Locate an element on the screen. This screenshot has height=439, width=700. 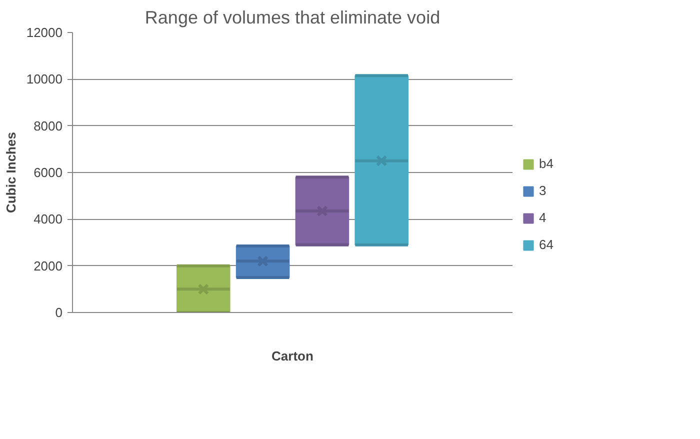
chart-title: Range of volumes that eliminate void is located at coordinates (292, 18).